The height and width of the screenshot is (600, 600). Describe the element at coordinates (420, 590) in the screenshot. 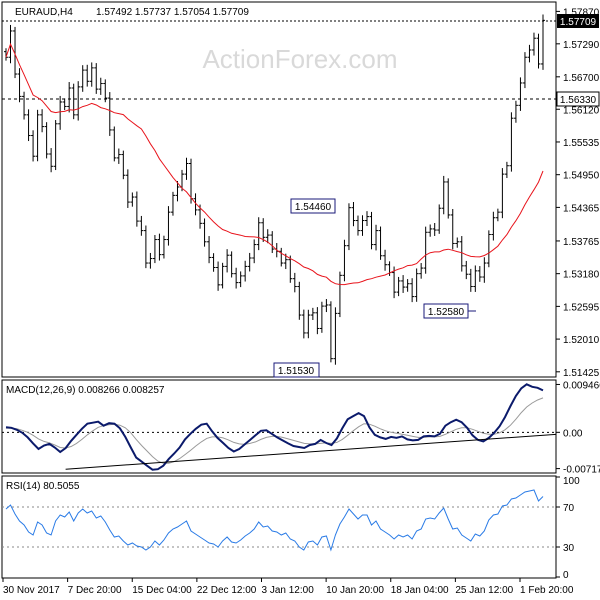

I see `x-tick-label: 18 Jan 04:00` at that location.